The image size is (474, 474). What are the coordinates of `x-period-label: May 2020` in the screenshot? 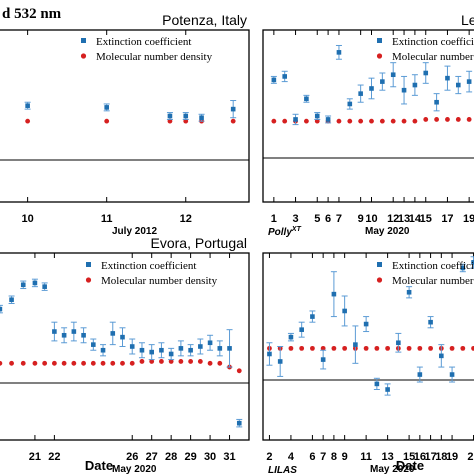 It's located at (134, 469).